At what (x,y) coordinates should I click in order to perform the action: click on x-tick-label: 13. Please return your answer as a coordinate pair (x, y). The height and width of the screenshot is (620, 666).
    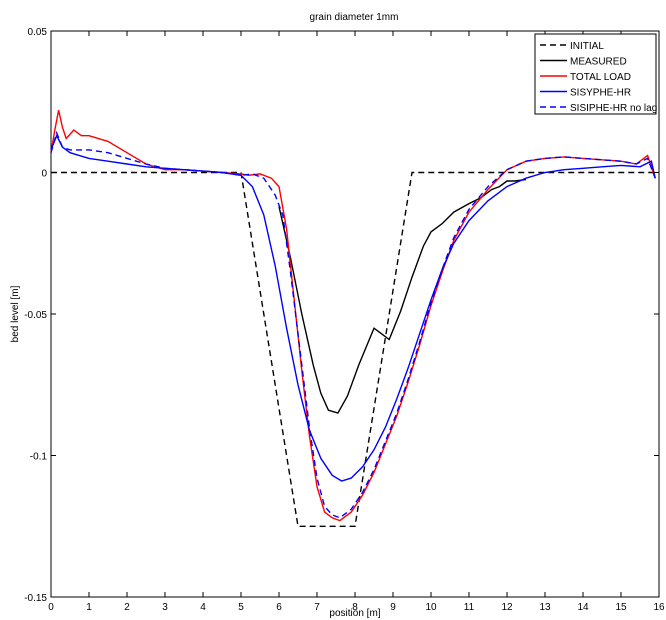
    Looking at the image, I should click on (545, 607).